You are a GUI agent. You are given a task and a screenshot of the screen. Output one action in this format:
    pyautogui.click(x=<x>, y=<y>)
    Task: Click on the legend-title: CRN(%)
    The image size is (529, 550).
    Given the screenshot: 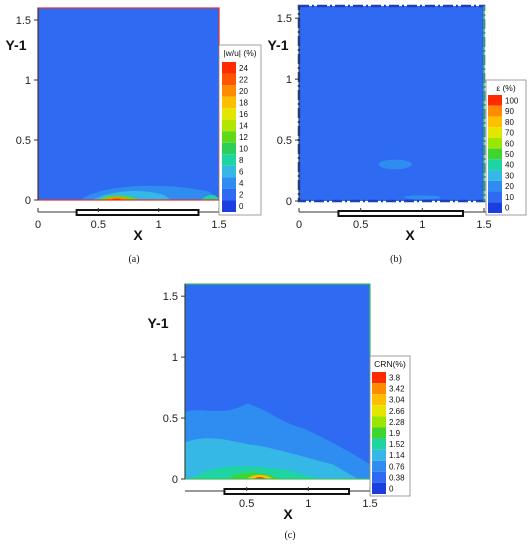 What is the action you would take?
    pyautogui.click(x=390, y=364)
    